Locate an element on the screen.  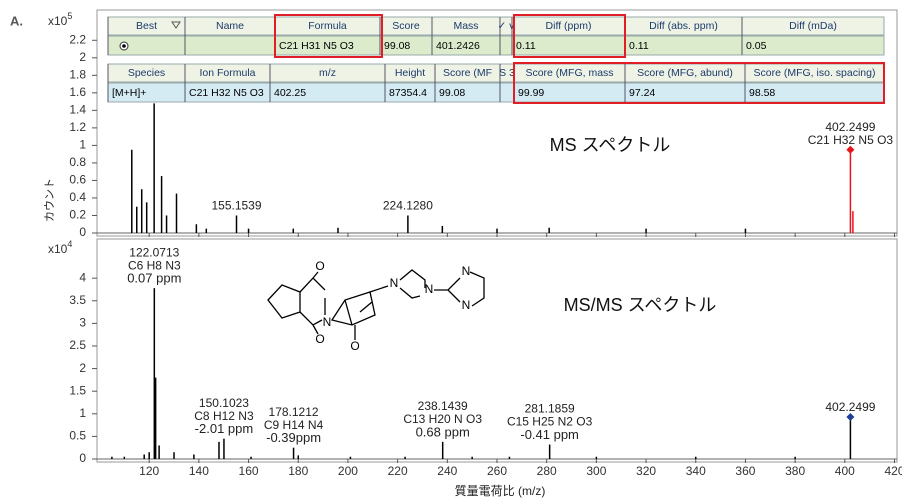
x-tick-label: 360 is located at coordinates (745, 471).